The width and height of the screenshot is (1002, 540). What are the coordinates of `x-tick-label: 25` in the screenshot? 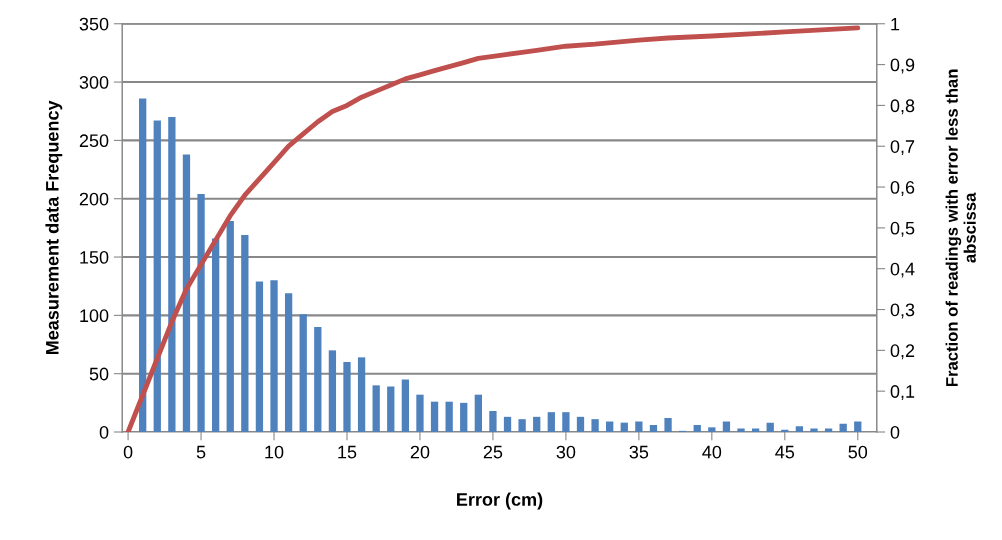 It's located at (493, 452).